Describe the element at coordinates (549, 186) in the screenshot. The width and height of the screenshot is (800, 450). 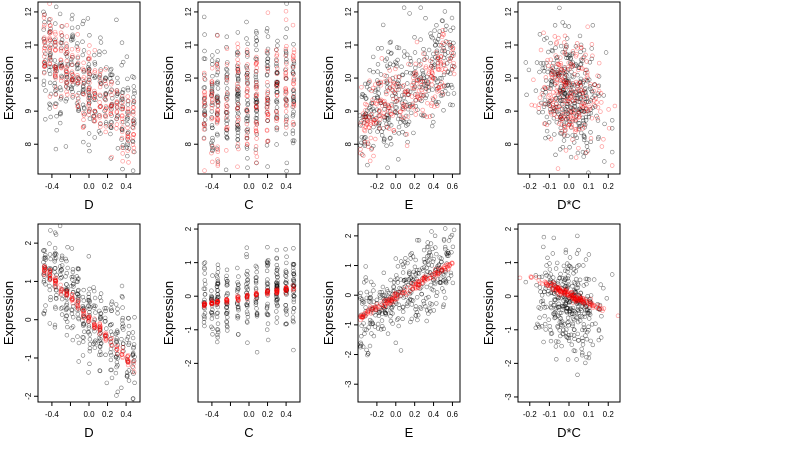
I see `x-tick-label: -0.1` at that location.